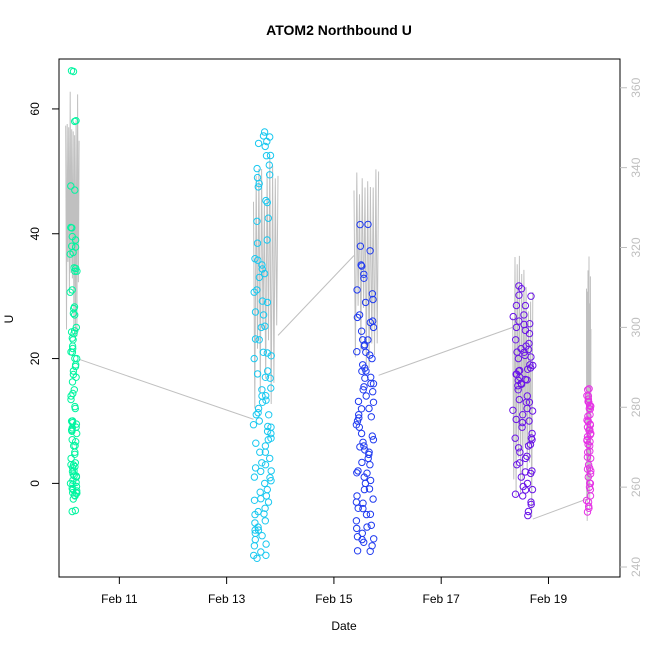 The image size is (650, 650). I want to click on y2-tick-label: 360, so click(636, 87).